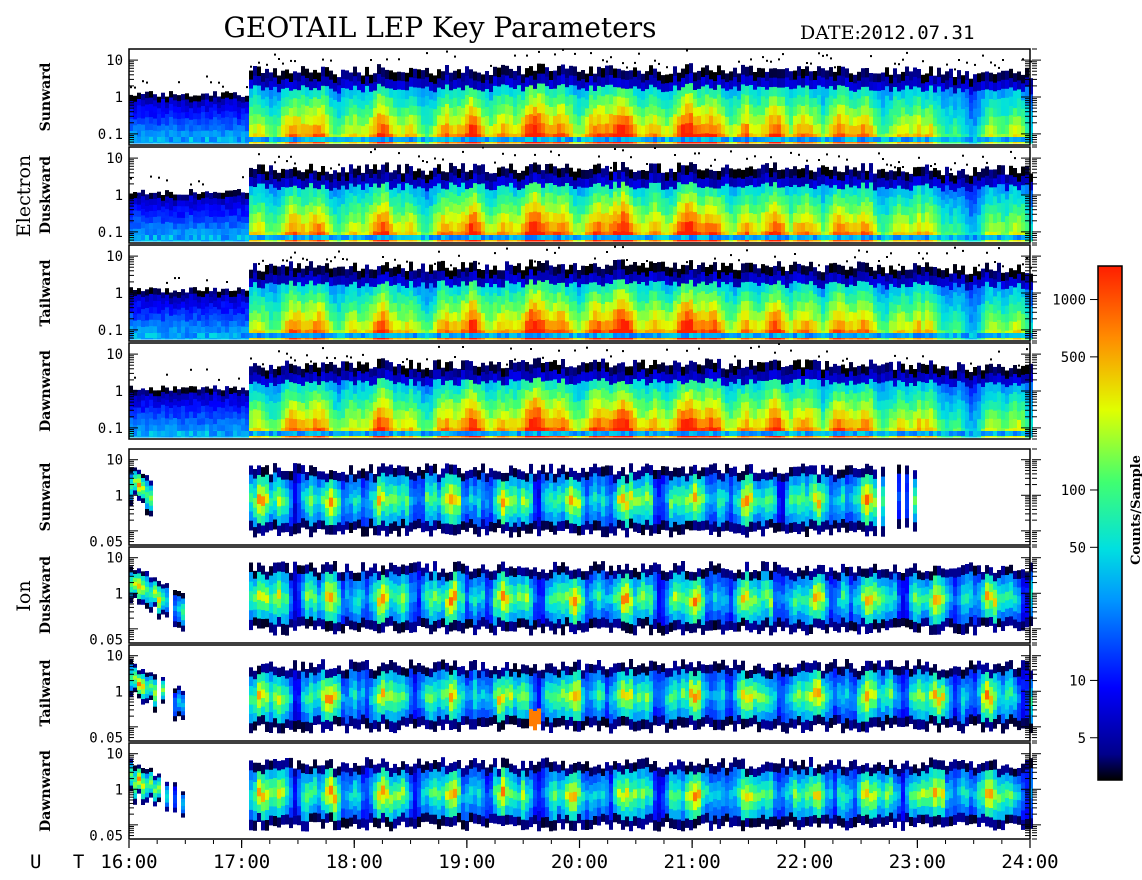 This screenshot has width=1142, height=880. What do you see at coordinates (1075, 520) in the screenshot?
I see `colorbar-ticks: 1000 500 100 50 10 5` at bounding box center [1075, 520].